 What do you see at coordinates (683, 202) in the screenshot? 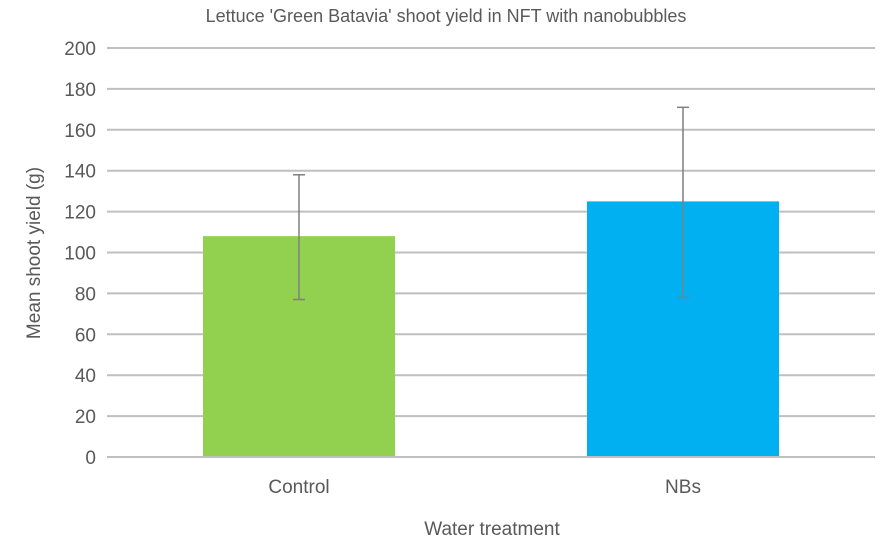
I see `error-bar-nbs` at bounding box center [683, 202].